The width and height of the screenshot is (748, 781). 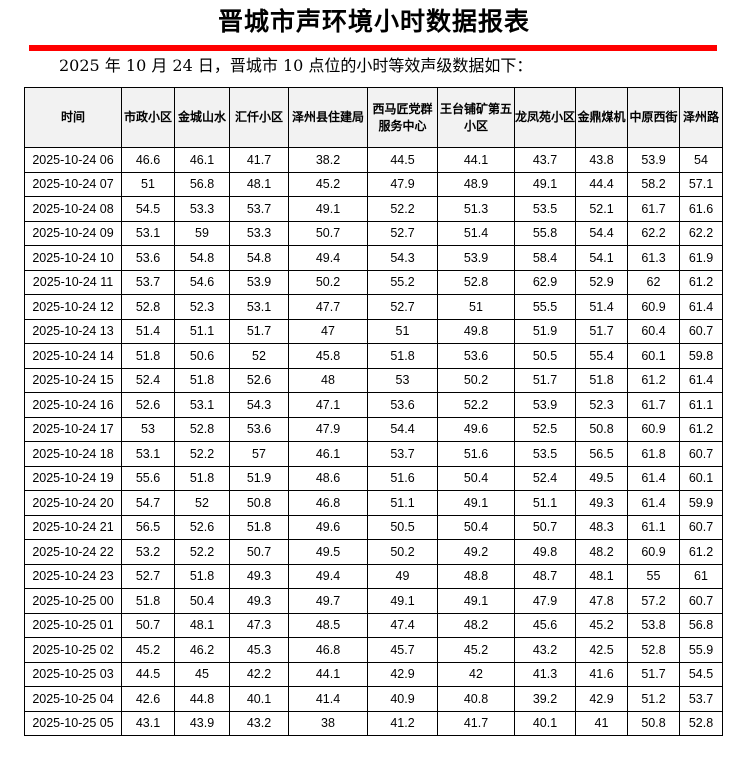 I want to click on value-cell: 60.1, so click(x=653, y=356).